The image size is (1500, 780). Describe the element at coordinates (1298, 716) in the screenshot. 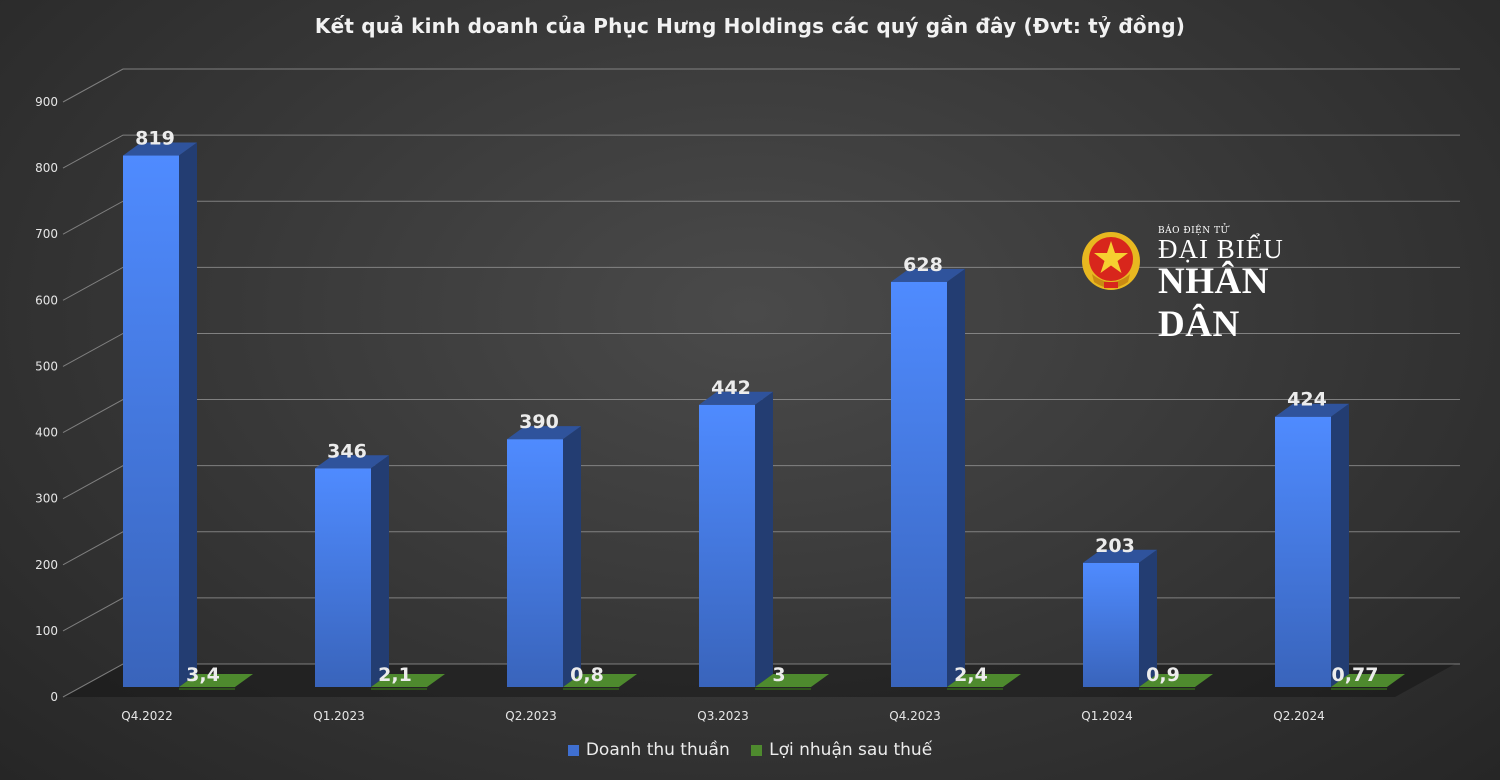

I see `x-tick-label: Q2.2024` at that location.